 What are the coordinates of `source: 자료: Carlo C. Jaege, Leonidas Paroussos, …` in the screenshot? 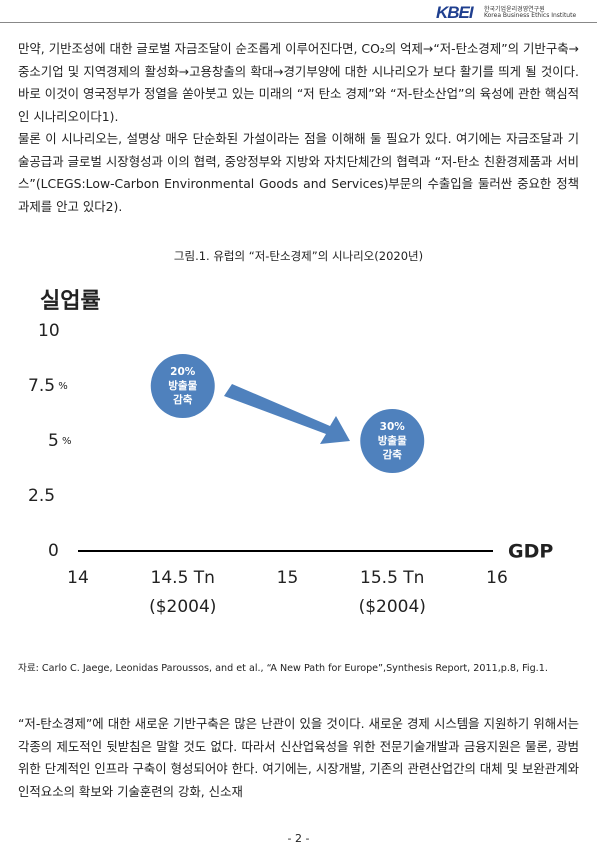 It's located at (283, 668).